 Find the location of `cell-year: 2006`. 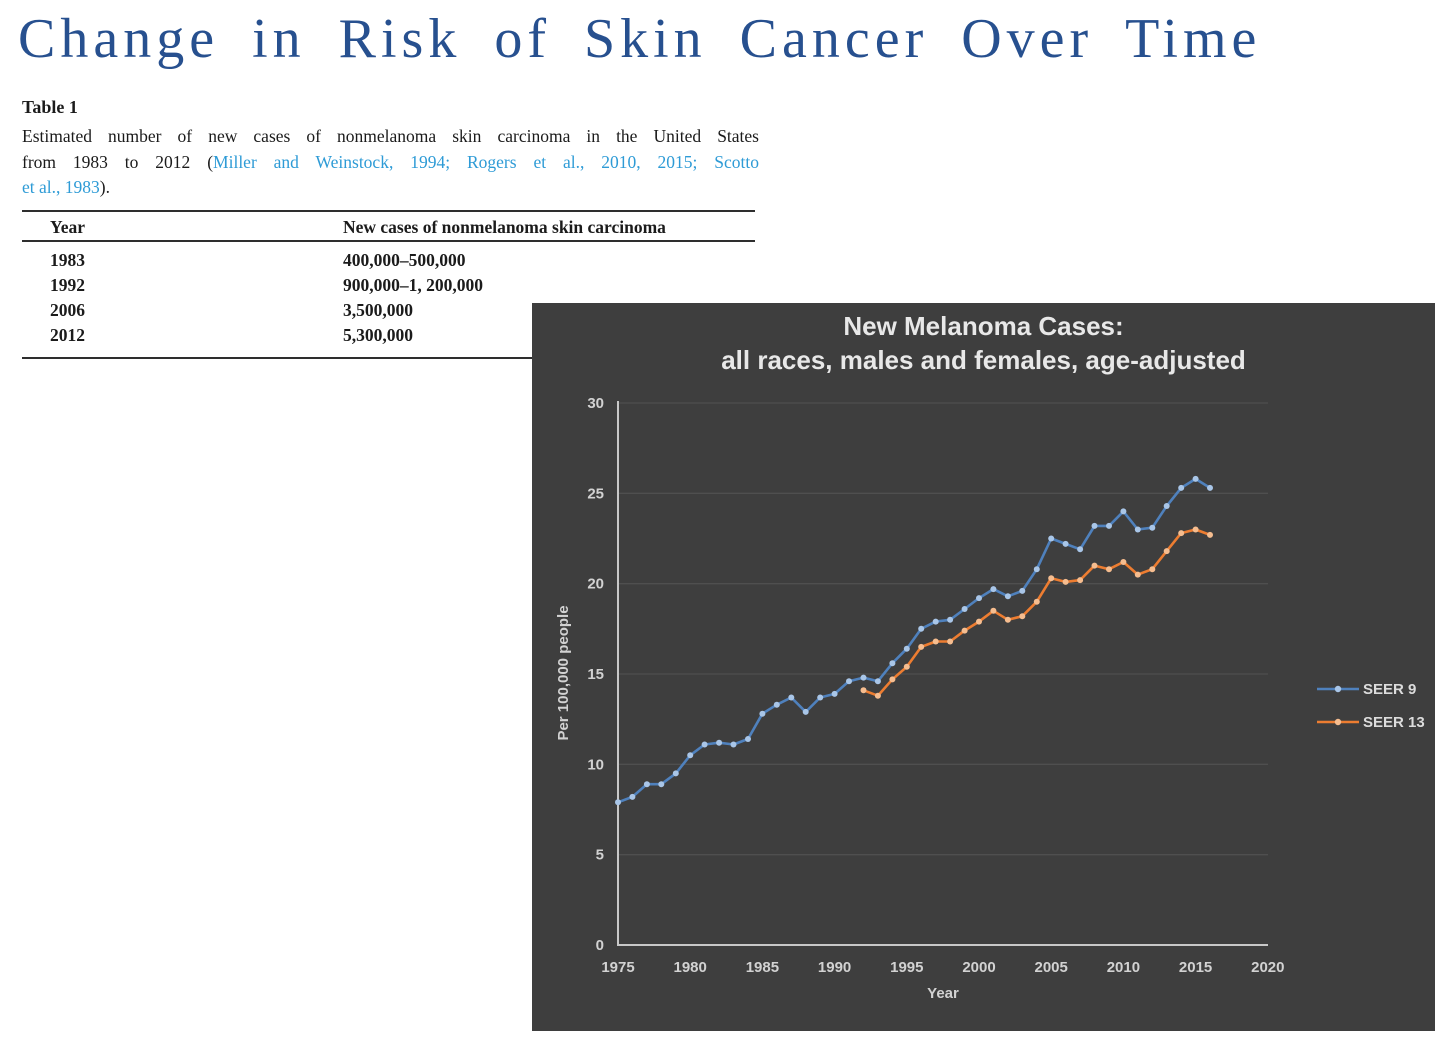

cell-year: 2006 is located at coordinates (67, 310).